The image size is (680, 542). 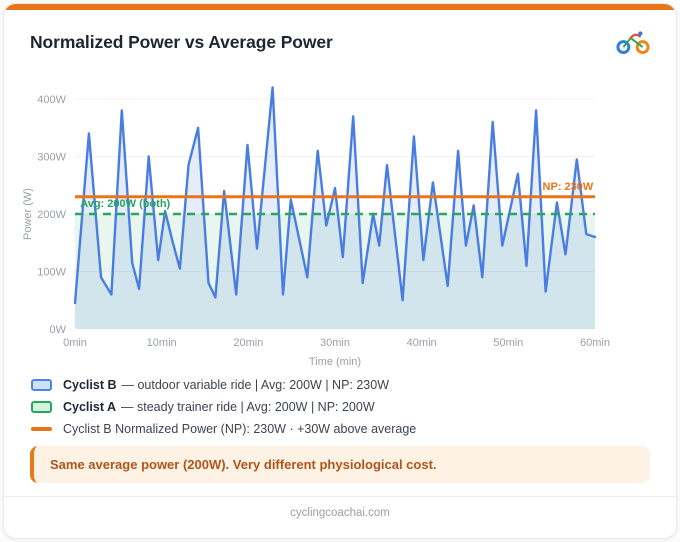 I want to click on cyclist-bike-icon, so click(x=633, y=43).